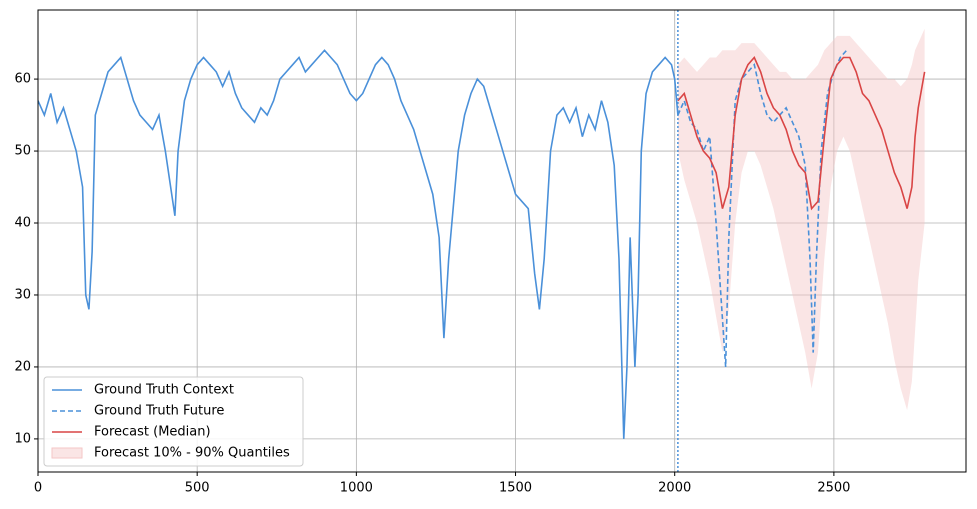 The height and width of the screenshot is (509, 977). Describe the element at coordinates (674, 488) in the screenshot. I see `x-tick-label: 2000` at that location.